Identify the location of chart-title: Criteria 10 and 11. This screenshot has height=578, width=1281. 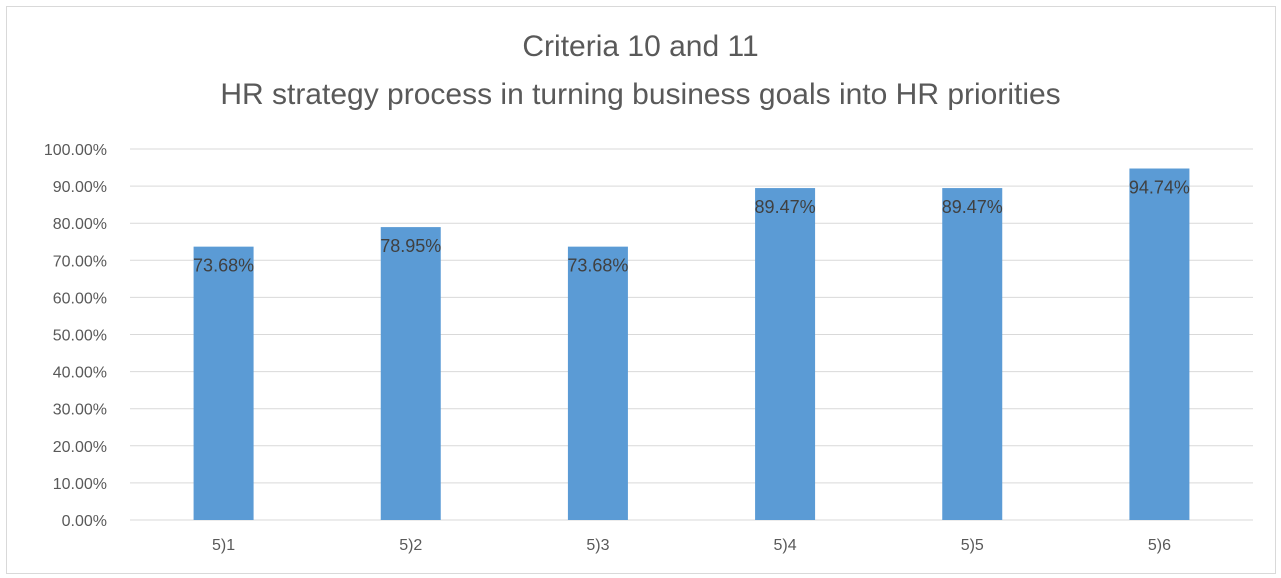
(640, 46).